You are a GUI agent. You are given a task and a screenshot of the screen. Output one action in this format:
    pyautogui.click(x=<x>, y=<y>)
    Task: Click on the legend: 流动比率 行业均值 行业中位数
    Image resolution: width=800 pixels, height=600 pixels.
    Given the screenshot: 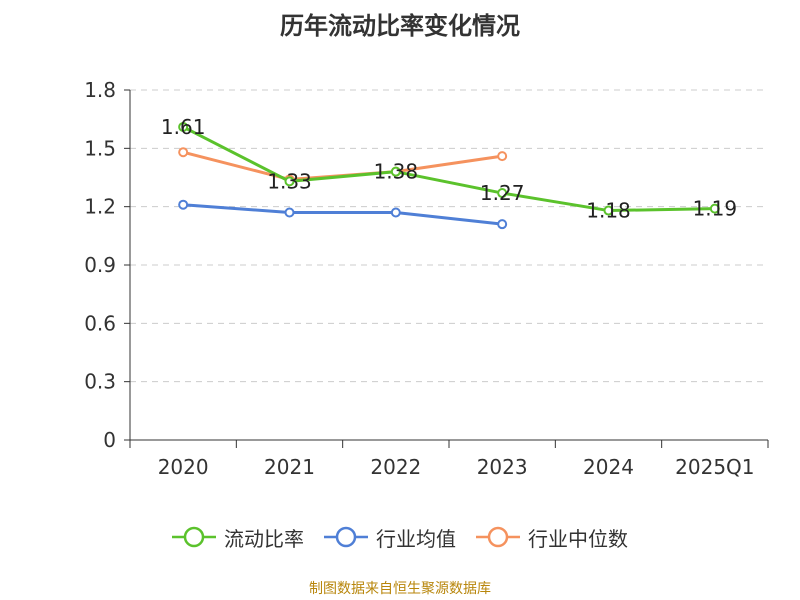 What is the action you would take?
    pyautogui.click(x=400, y=537)
    